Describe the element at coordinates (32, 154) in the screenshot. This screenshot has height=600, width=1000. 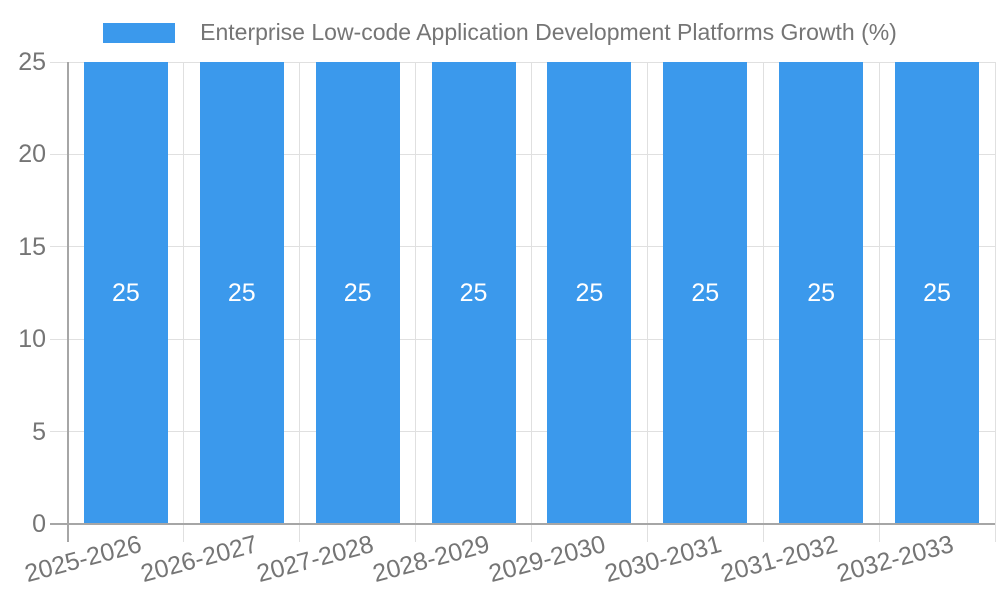
I see `y-tick-label: 20` at that location.